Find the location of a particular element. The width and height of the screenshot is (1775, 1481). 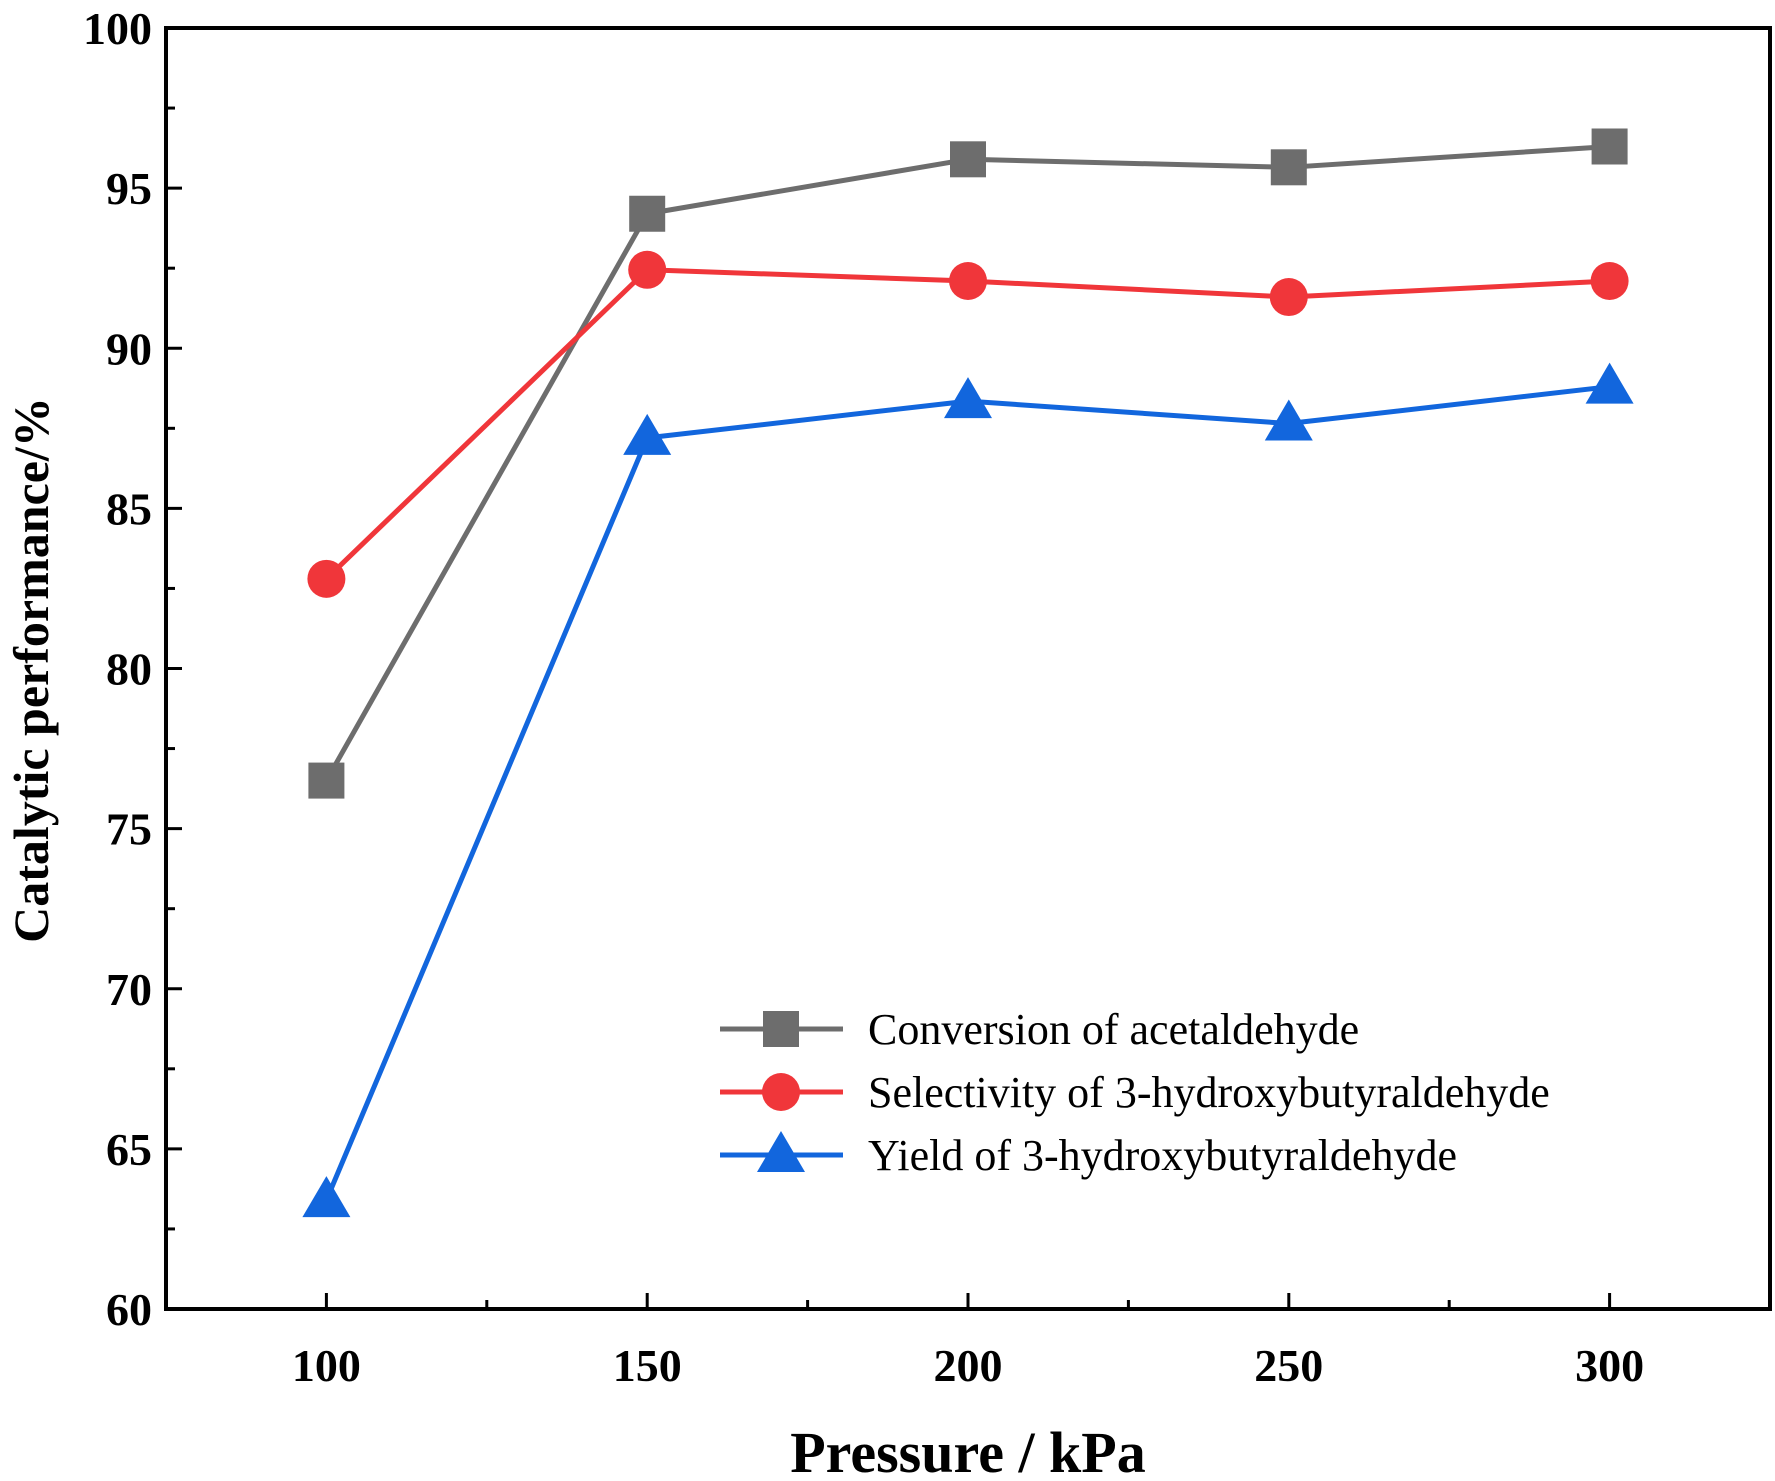

y-tick-label: 85 is located at coordinates (129, 508).